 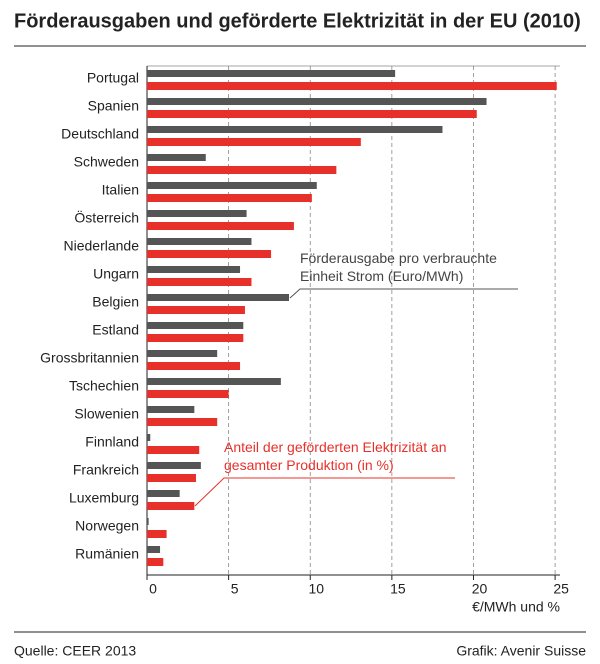 I want to click on y-tick-label: Belgien, so click(x=115, y=302).